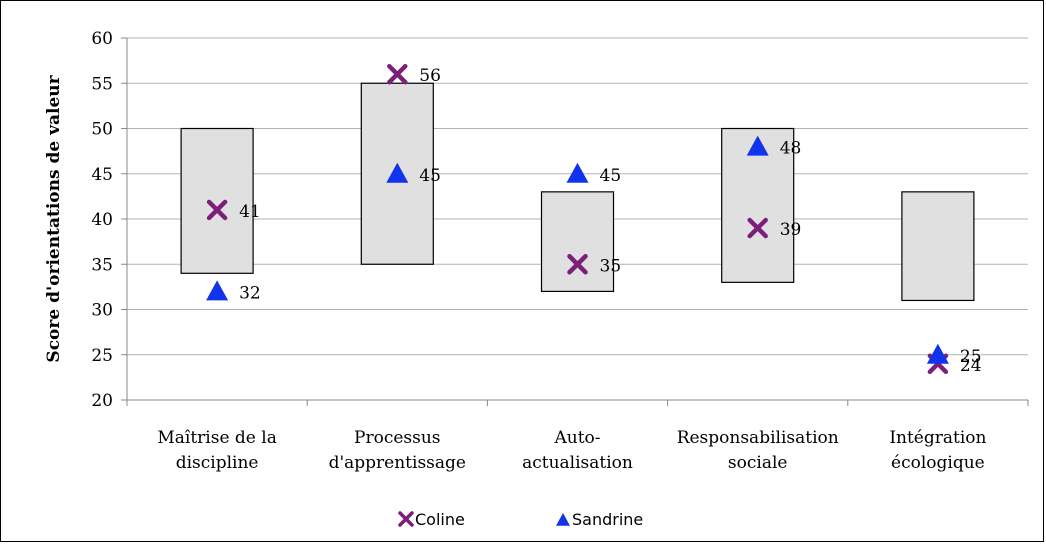  What do you see at coordinates (250, 293) in the screenshot?
I see `data-label-sandrine-0: 32` at bounding box center [250, 293].